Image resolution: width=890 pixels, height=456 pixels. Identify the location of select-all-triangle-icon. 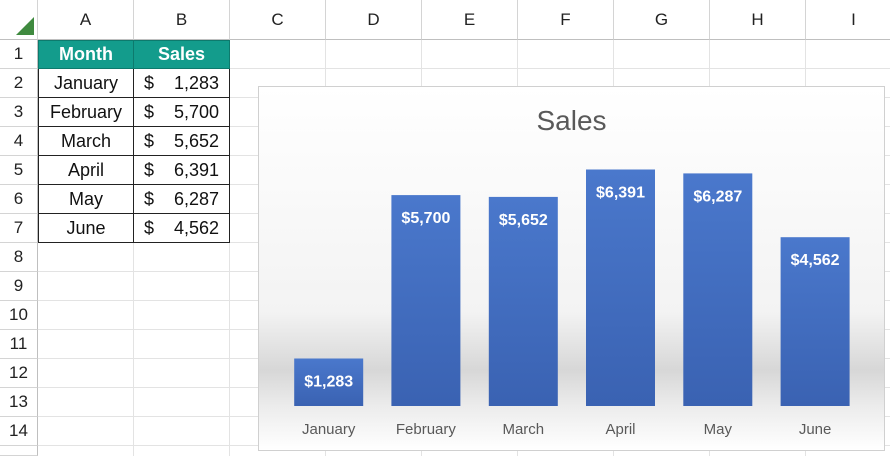
(25, 26).